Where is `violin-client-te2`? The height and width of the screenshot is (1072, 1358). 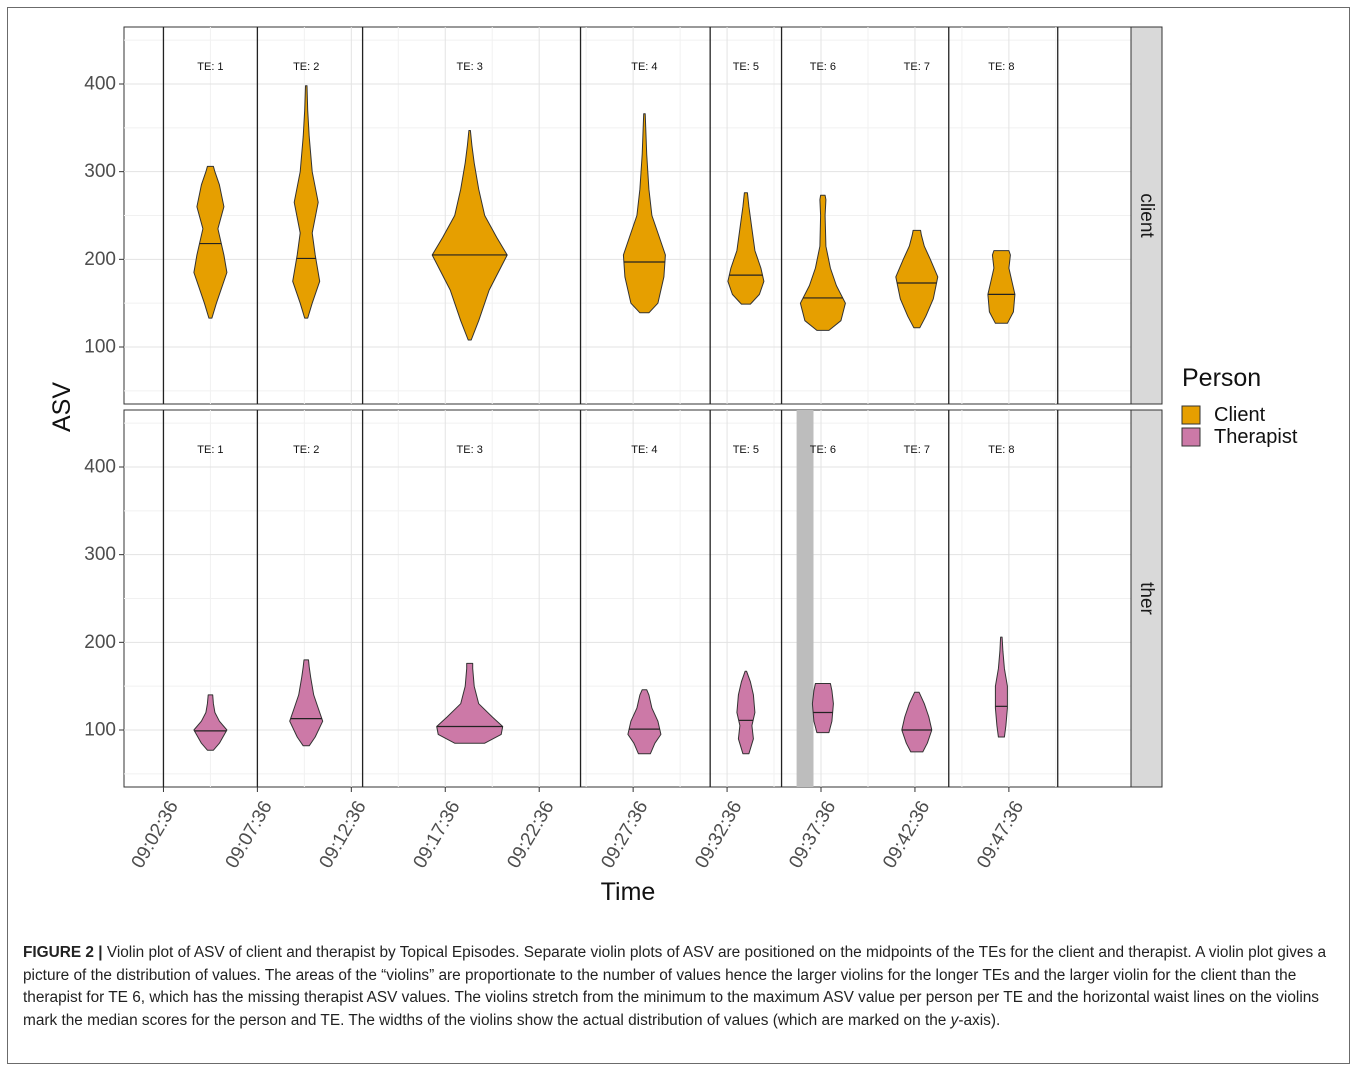
violin-client-te2 is located at coordinates (306, 202).